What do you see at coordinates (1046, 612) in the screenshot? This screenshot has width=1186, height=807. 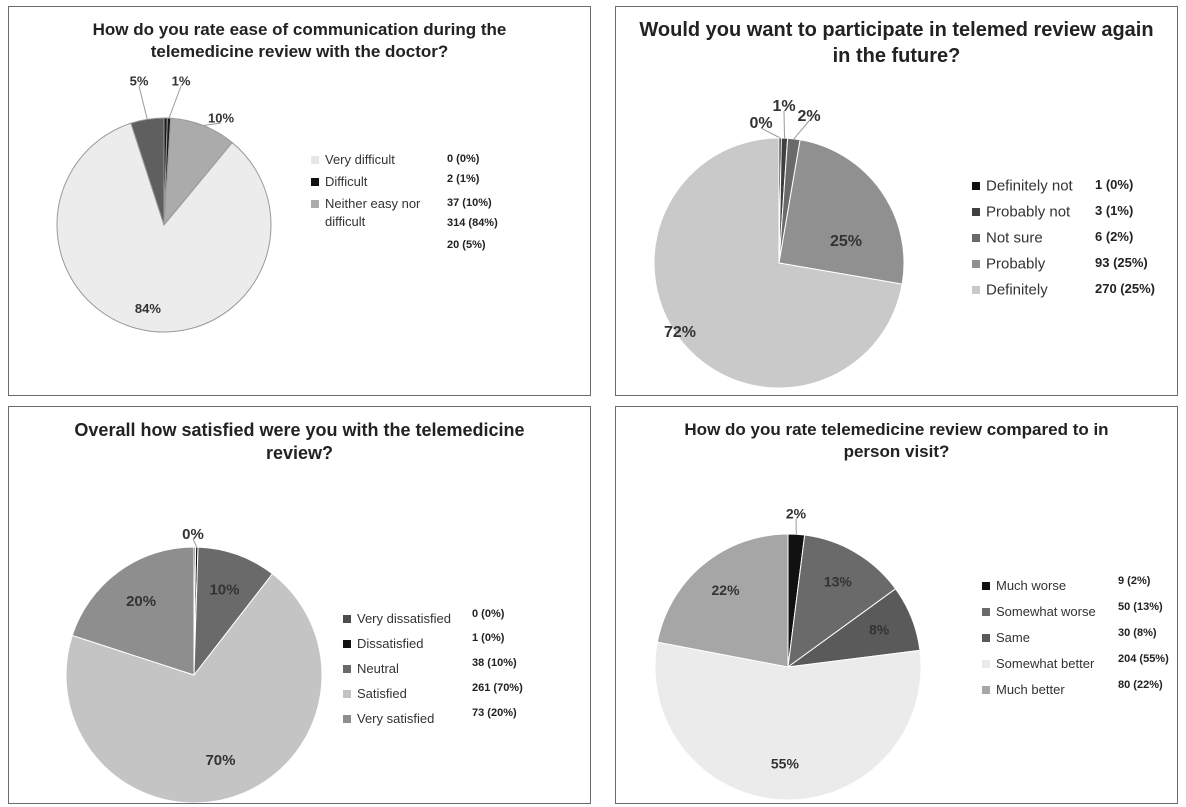 I see `legend-label: Somewhat worse` at bounding box center [1046, 612].